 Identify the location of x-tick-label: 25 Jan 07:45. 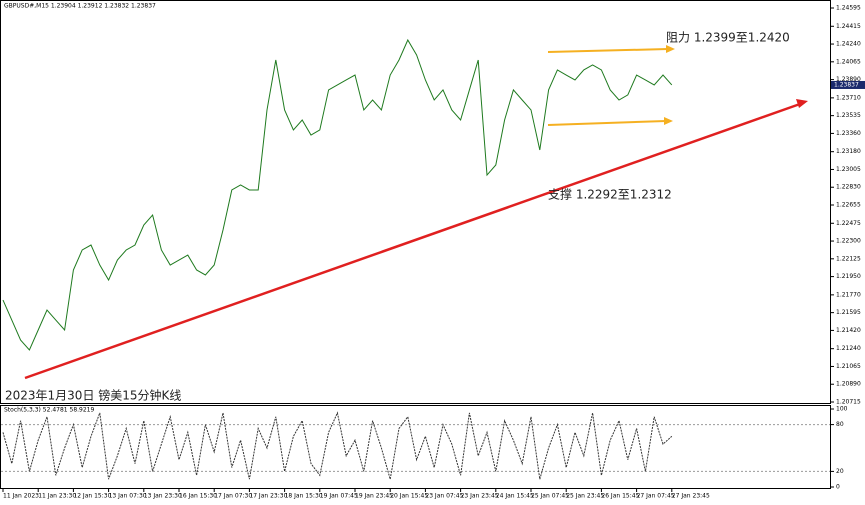
(550, 496).